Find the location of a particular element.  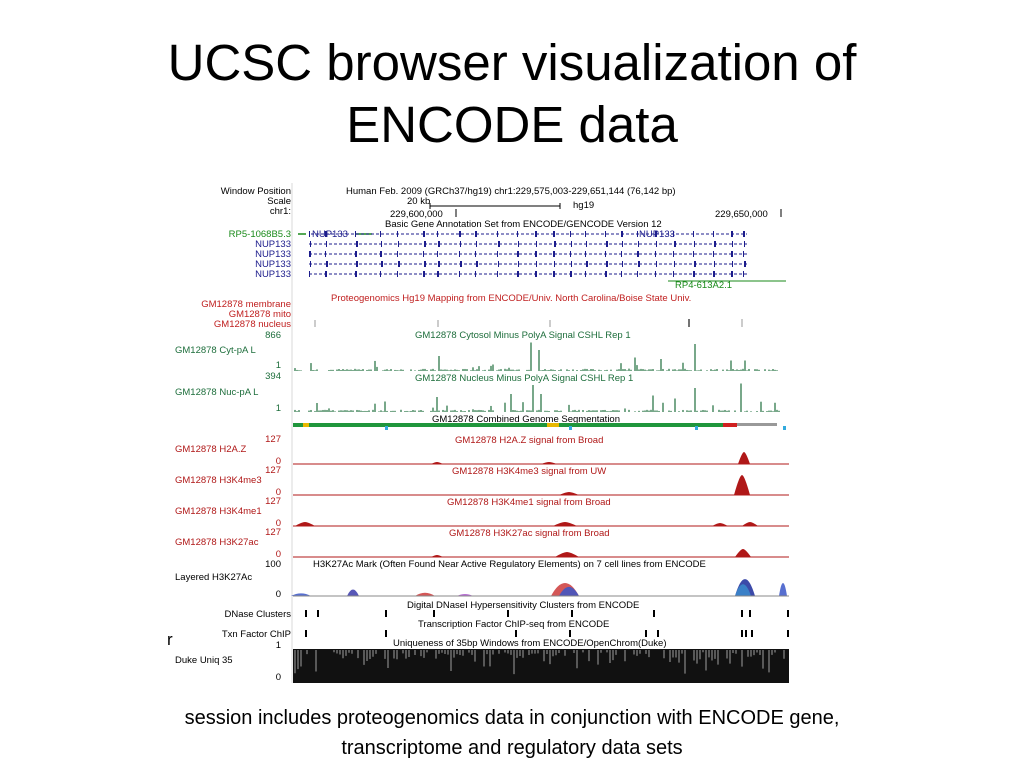

rna-nuc-signal is located at coordinates (537, 397).